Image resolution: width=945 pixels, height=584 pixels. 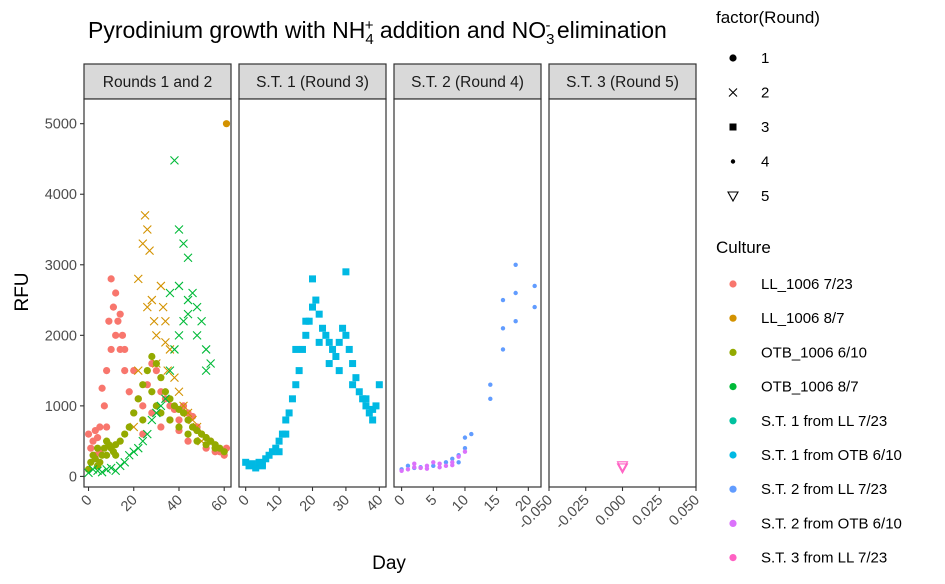 What do you see at coordinates (155, 289) in the screenshot?
I see `facet-panel: Rounds 1 and 2 0 20 40 60` at bounding box center [155, 289].